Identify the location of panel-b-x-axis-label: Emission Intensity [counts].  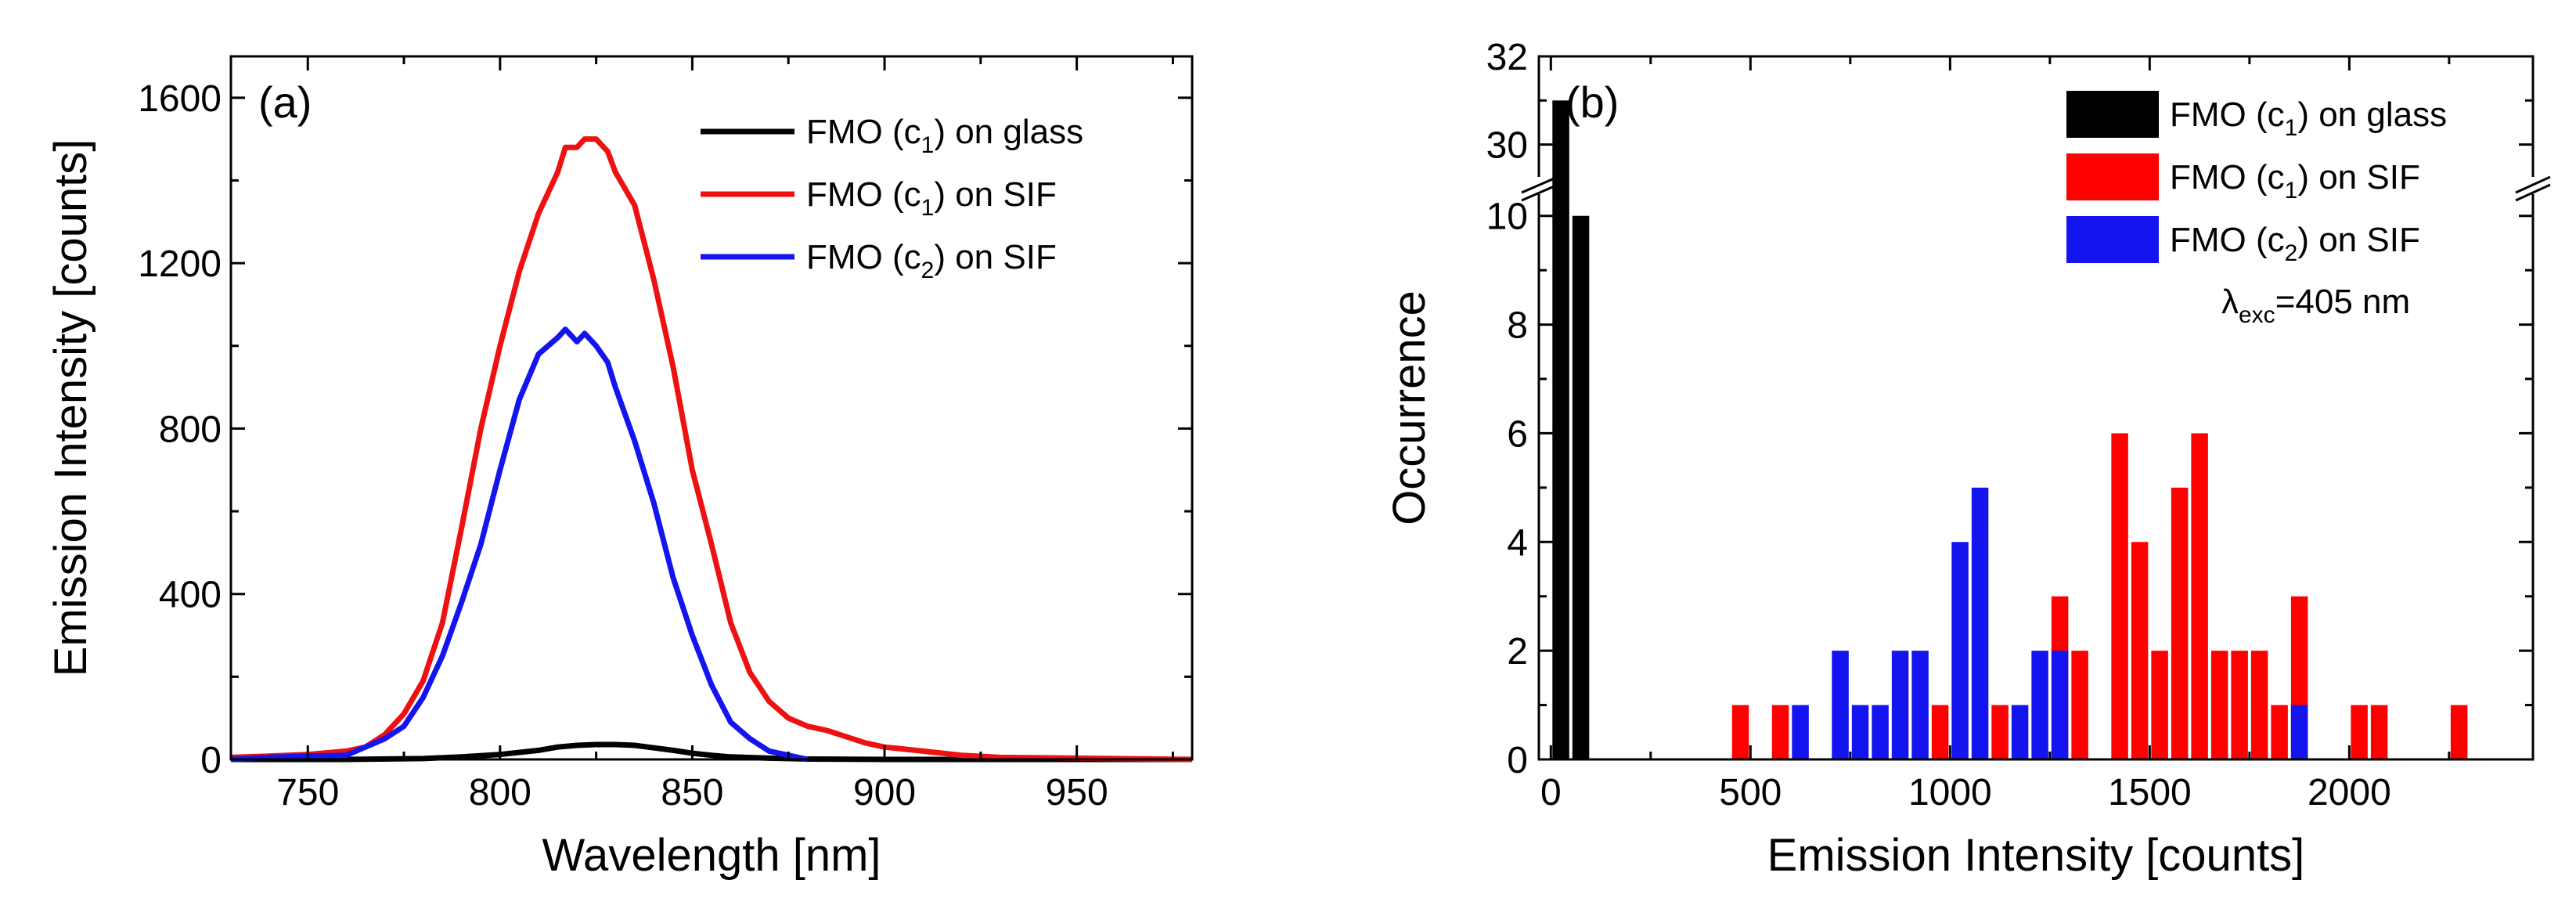
(2036, 856).